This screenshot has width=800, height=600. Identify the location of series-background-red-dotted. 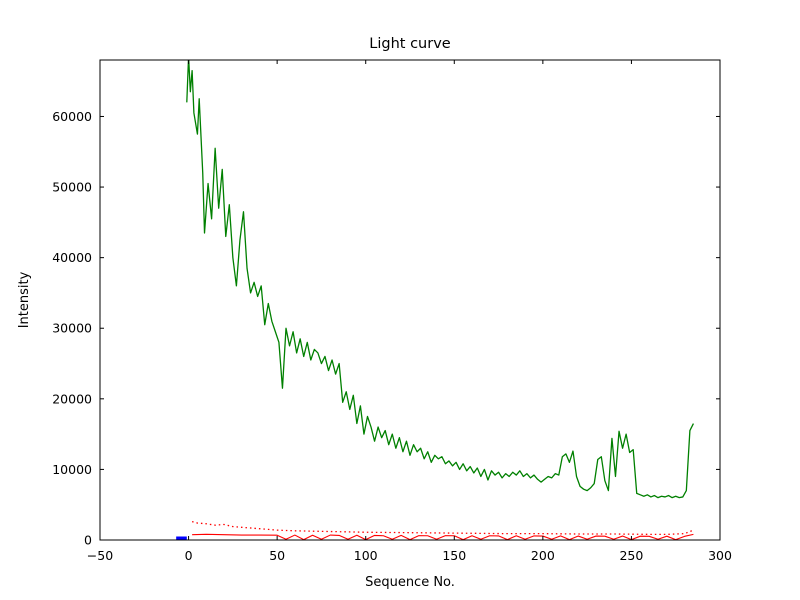
(442, 528).